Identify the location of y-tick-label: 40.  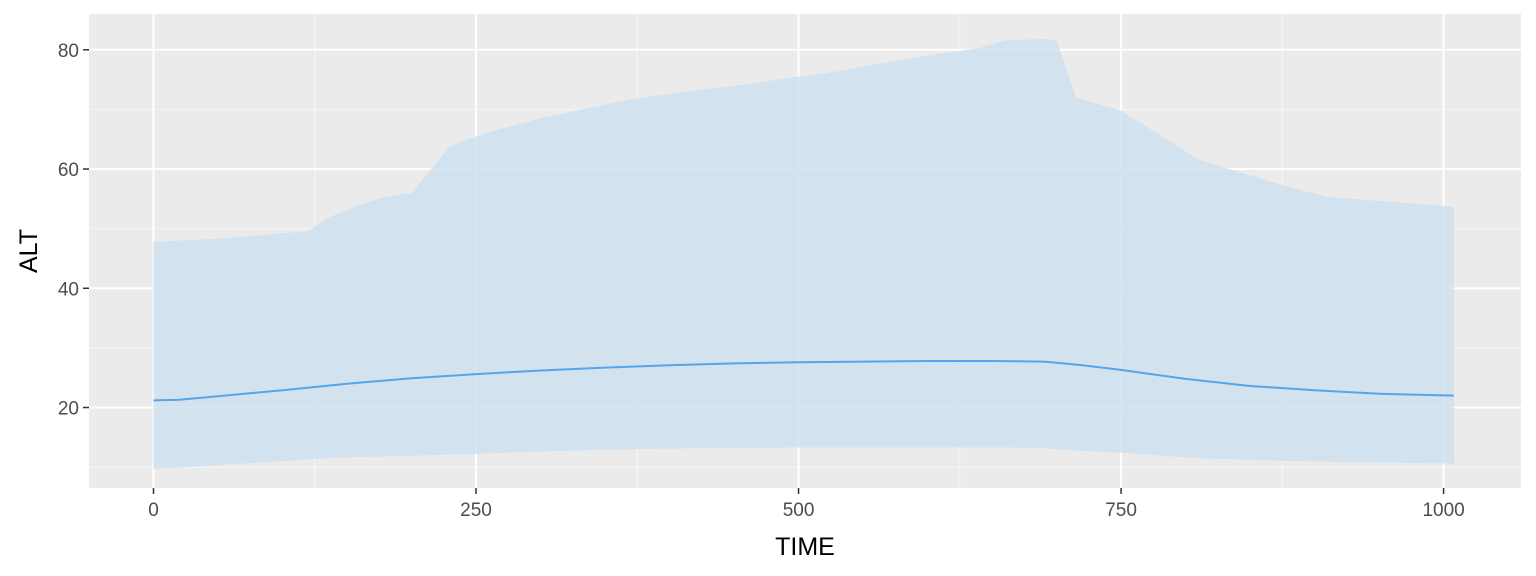
(68, 289).